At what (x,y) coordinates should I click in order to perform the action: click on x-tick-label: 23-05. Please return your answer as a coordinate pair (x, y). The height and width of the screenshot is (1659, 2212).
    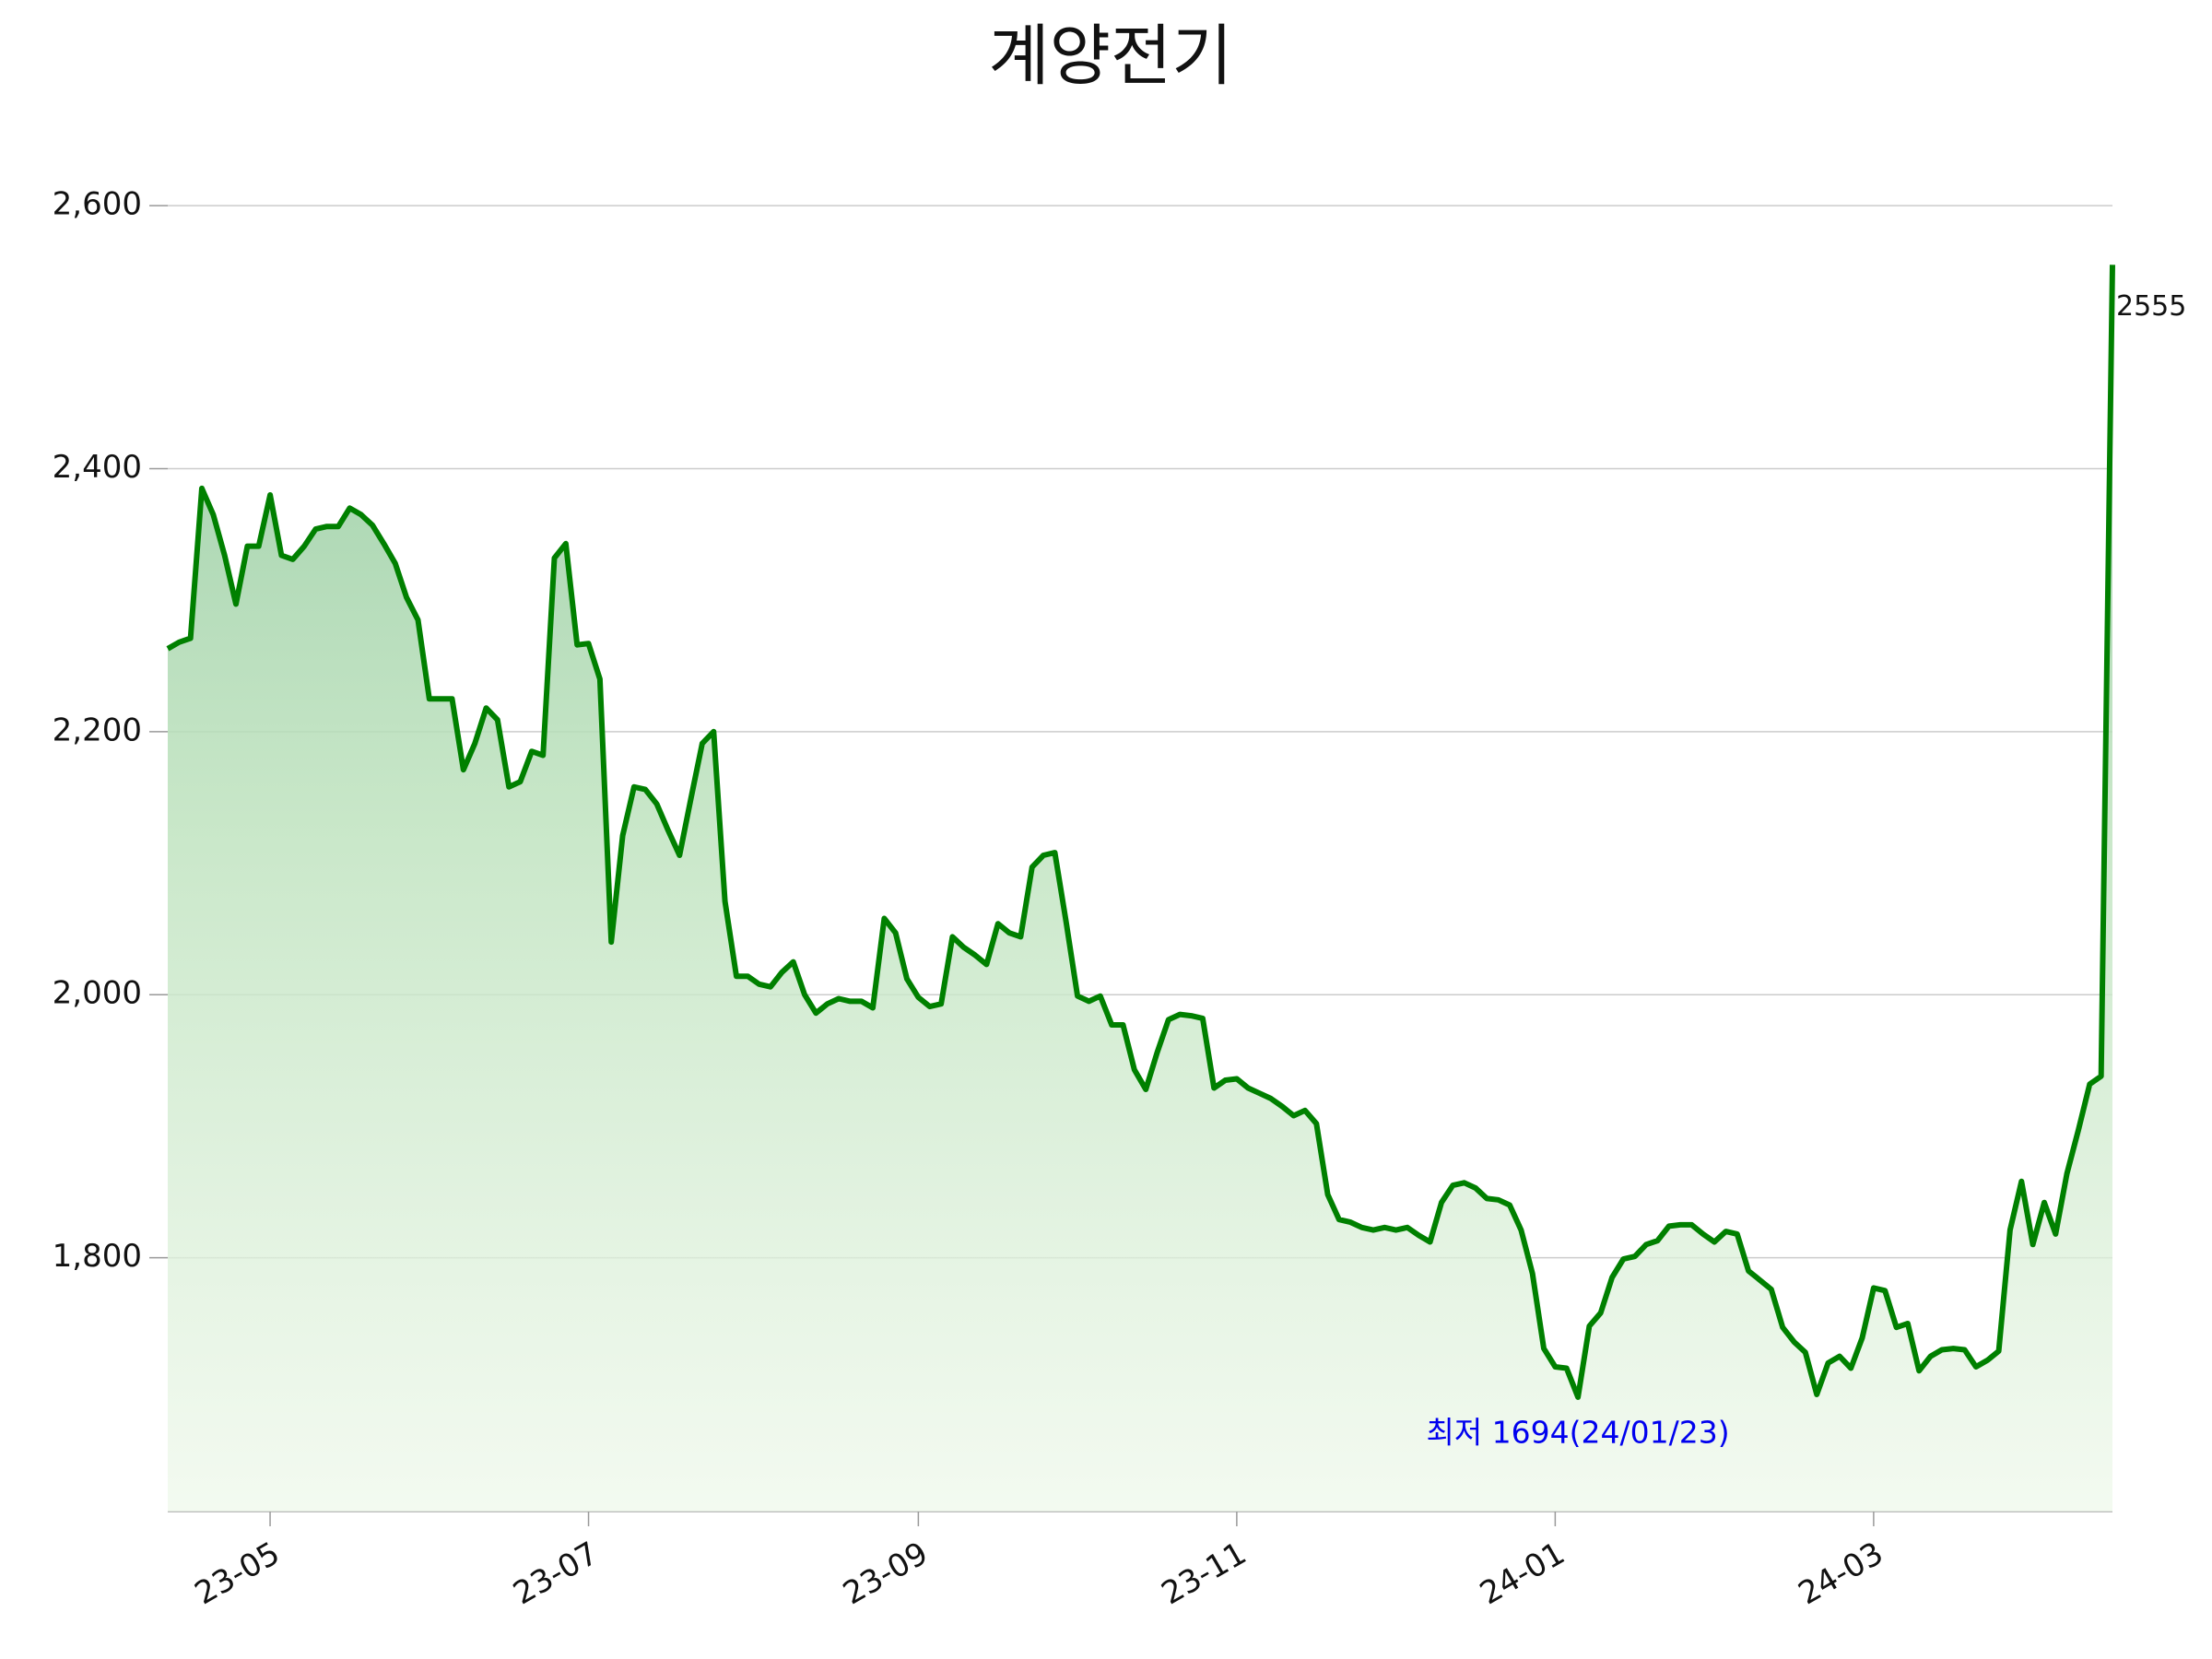
    Looking at the image, I should click on (238, 1573).